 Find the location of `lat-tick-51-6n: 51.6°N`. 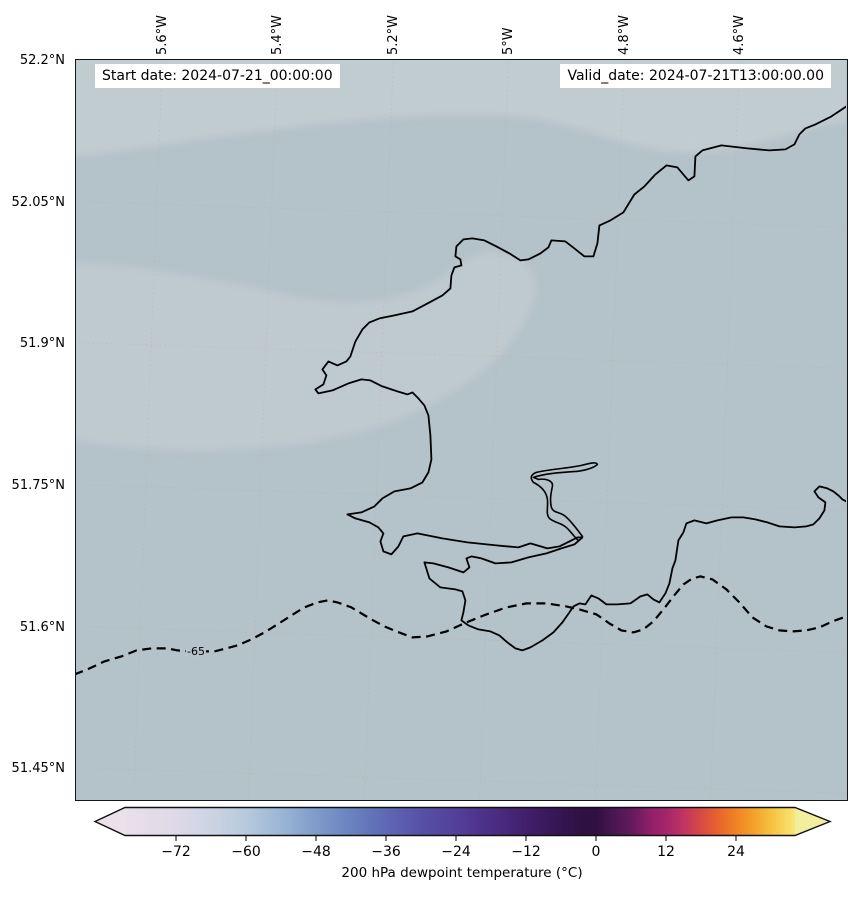

lat-tick-51-6n: 51.6°N is located at coordinates (42, 627).